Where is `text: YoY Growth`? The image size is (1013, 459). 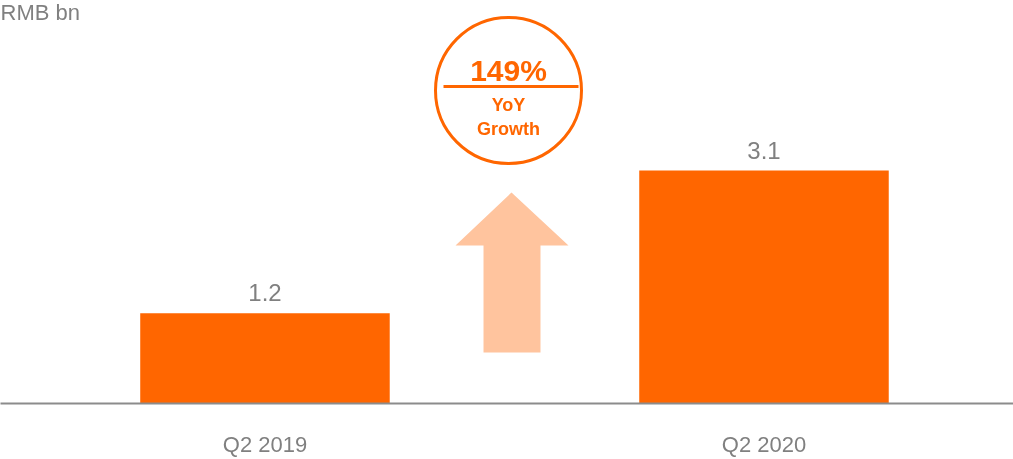 text: YoY Growth is located at coordinates (508, 116).